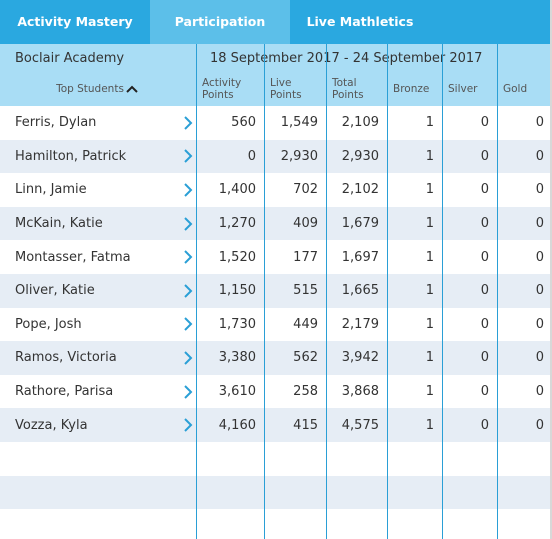 The image size is (552, 539). Describe the element at coordinates (90, 89) in the screenshot. I see `column-header: Top Students` at that location.